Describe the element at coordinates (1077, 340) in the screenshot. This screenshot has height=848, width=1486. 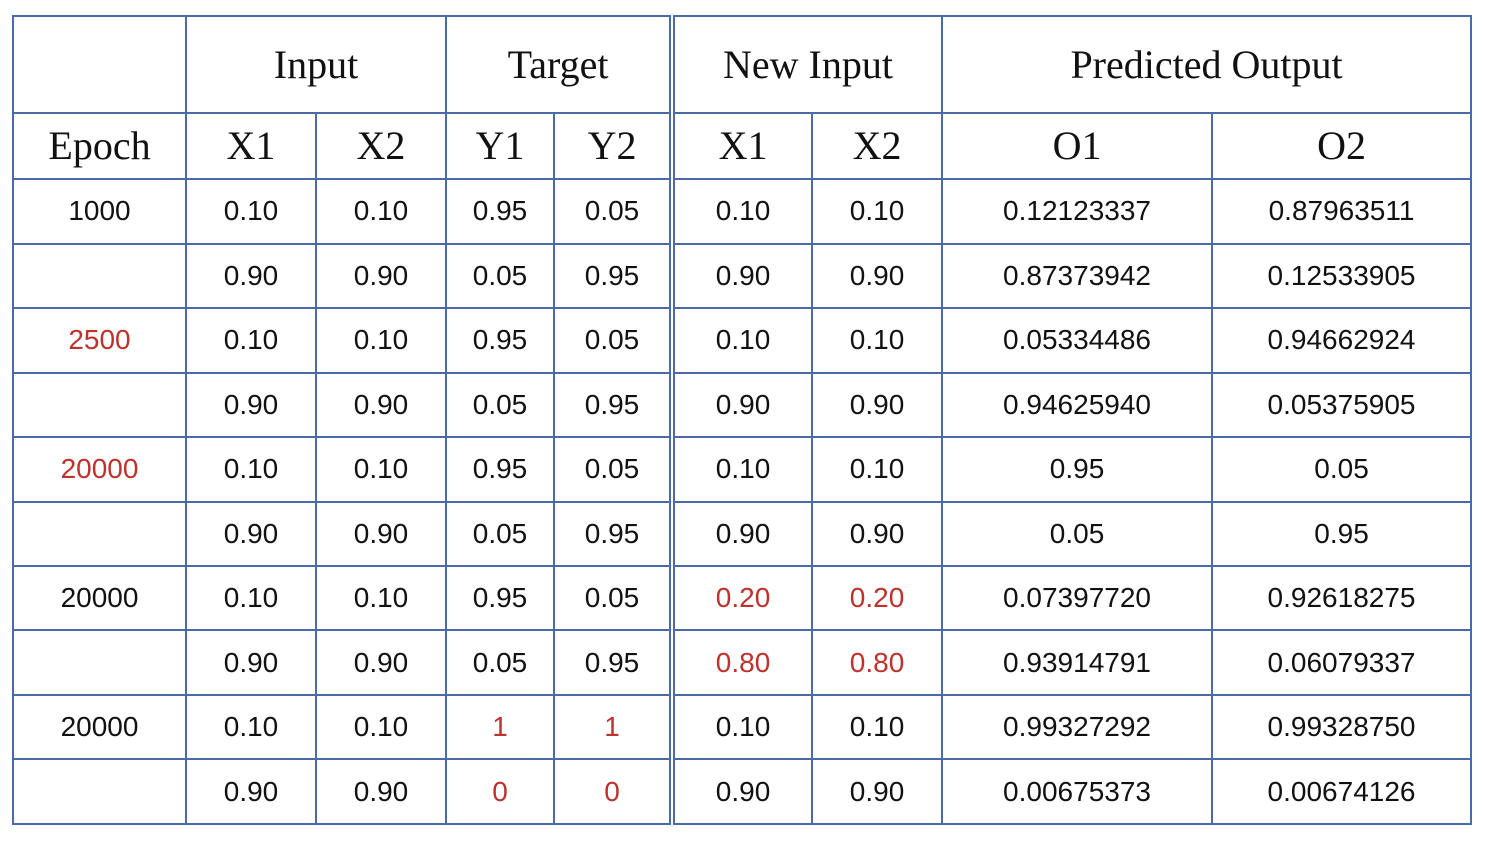
I see `output-o1-cell: 0.05334486` at that location.